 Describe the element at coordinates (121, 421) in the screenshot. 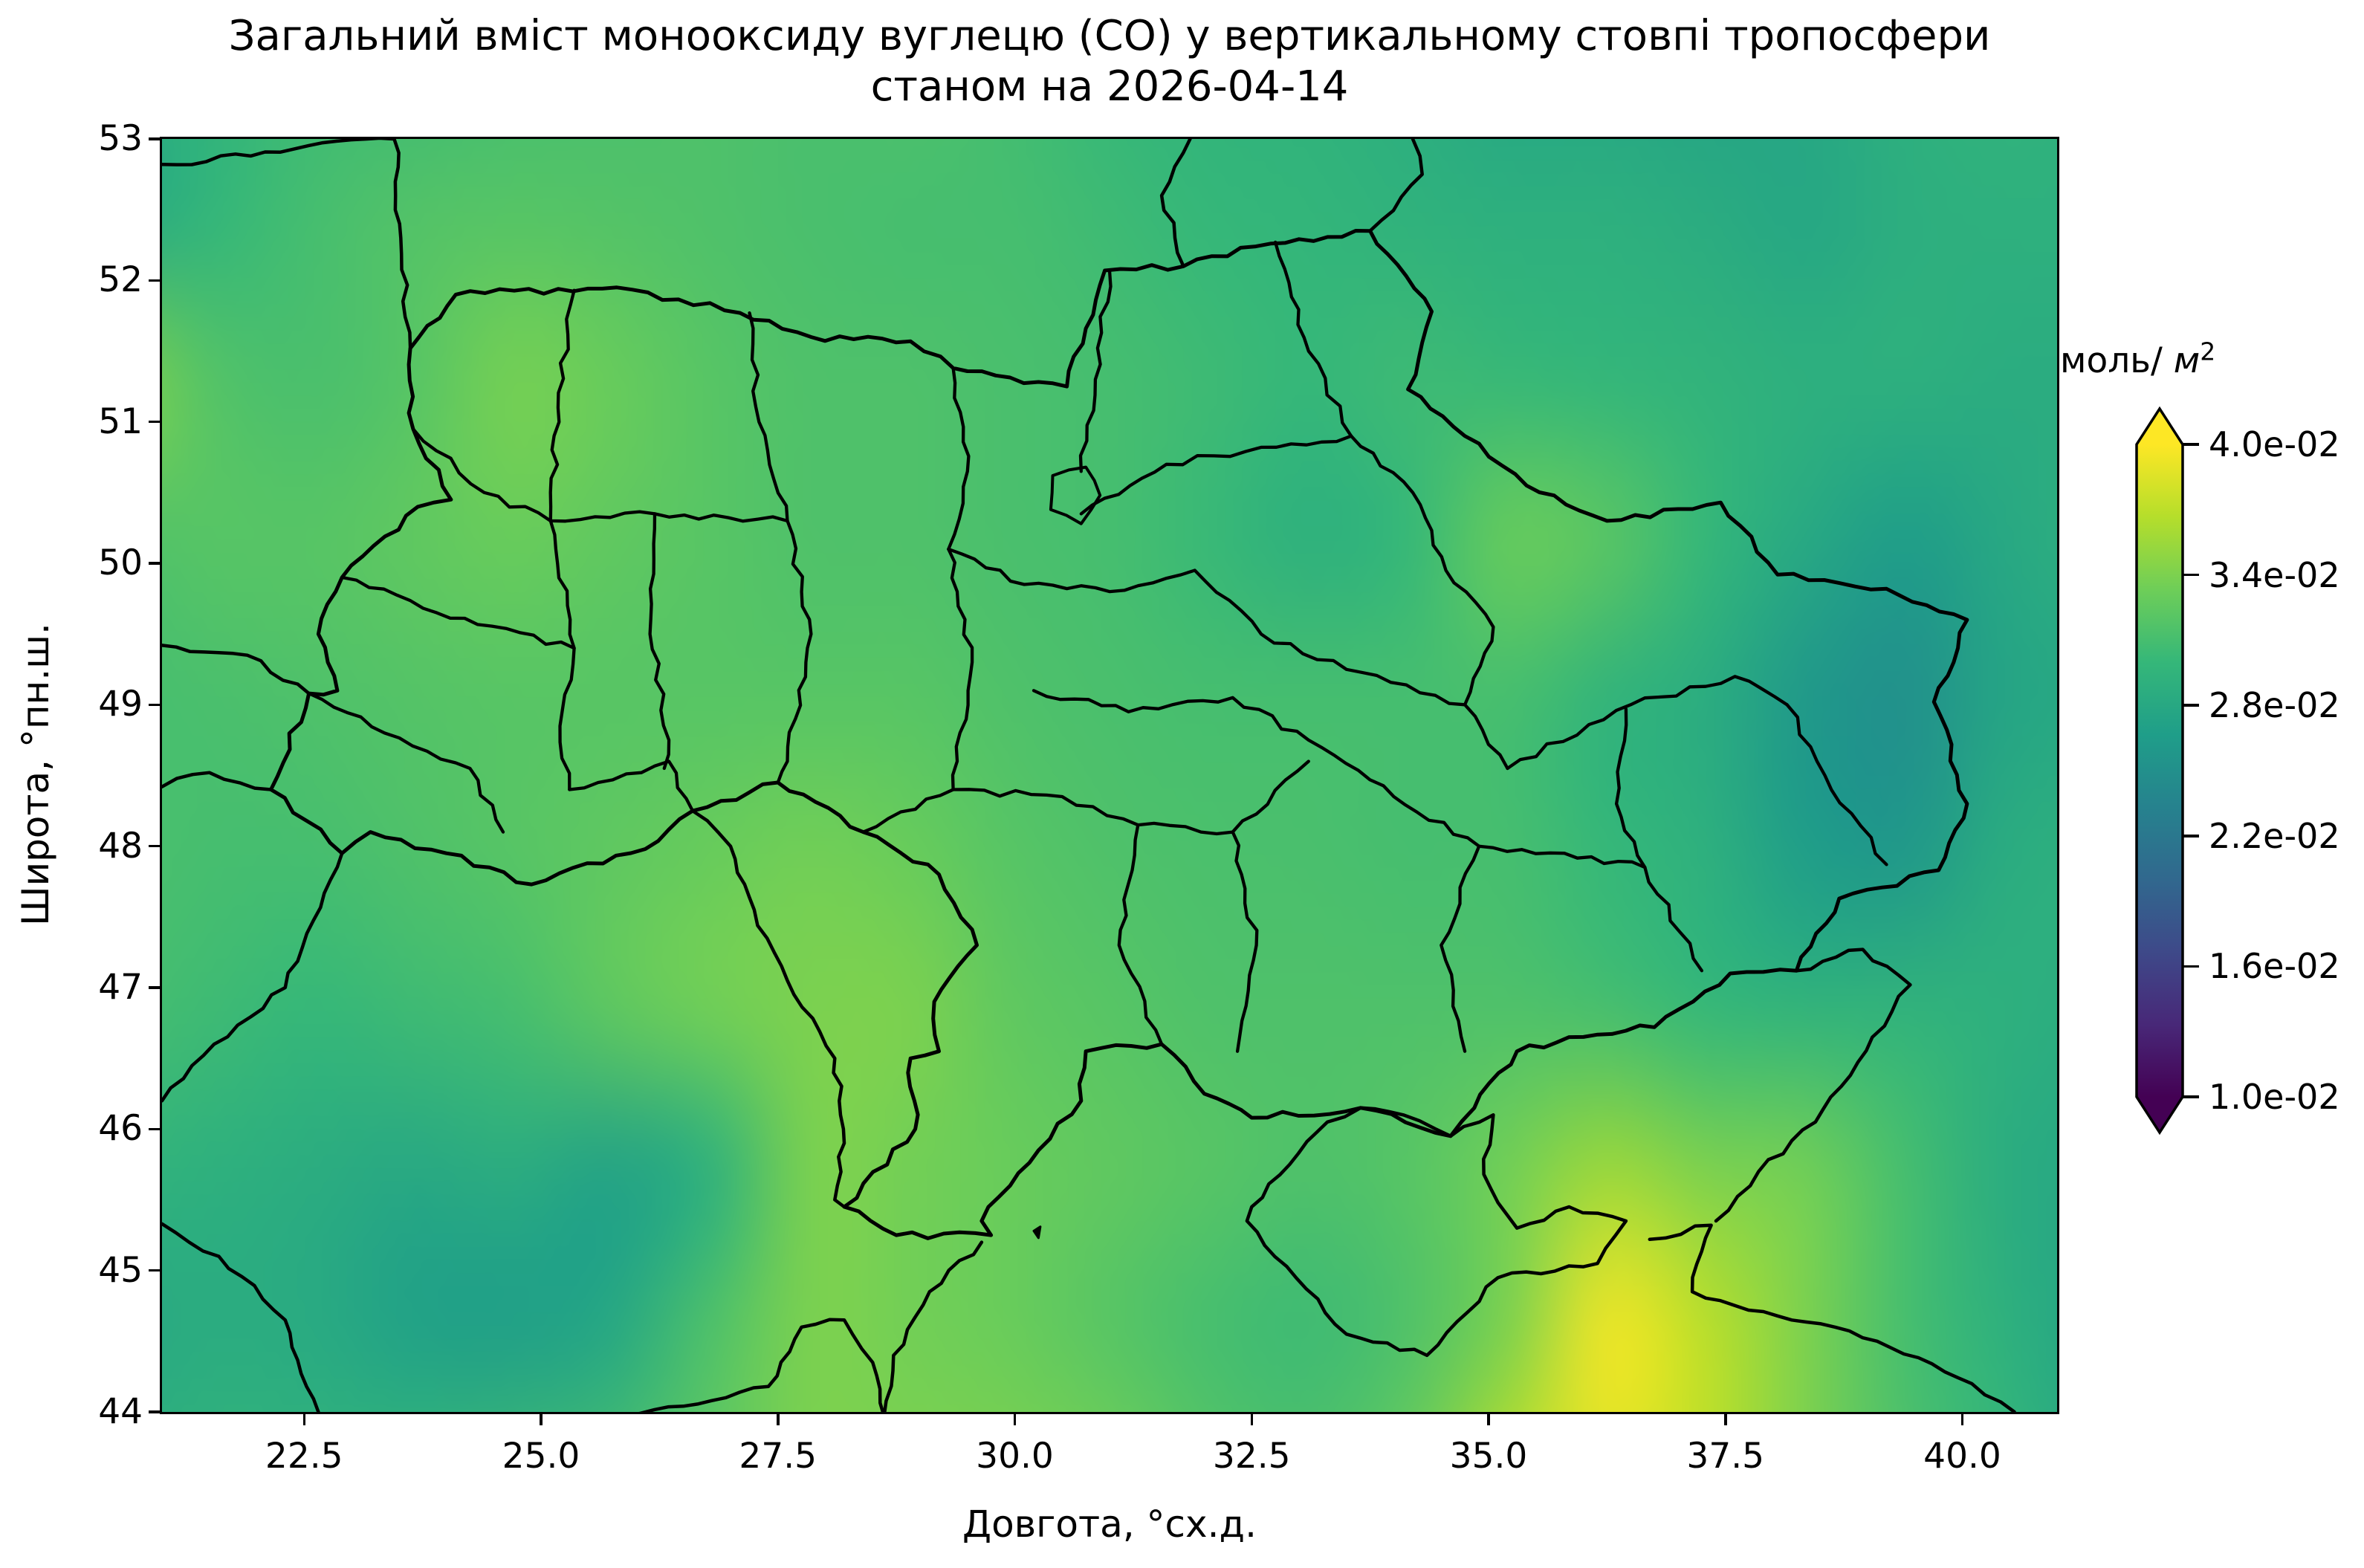

I see `y-axis-tick-label: 51` at that location.